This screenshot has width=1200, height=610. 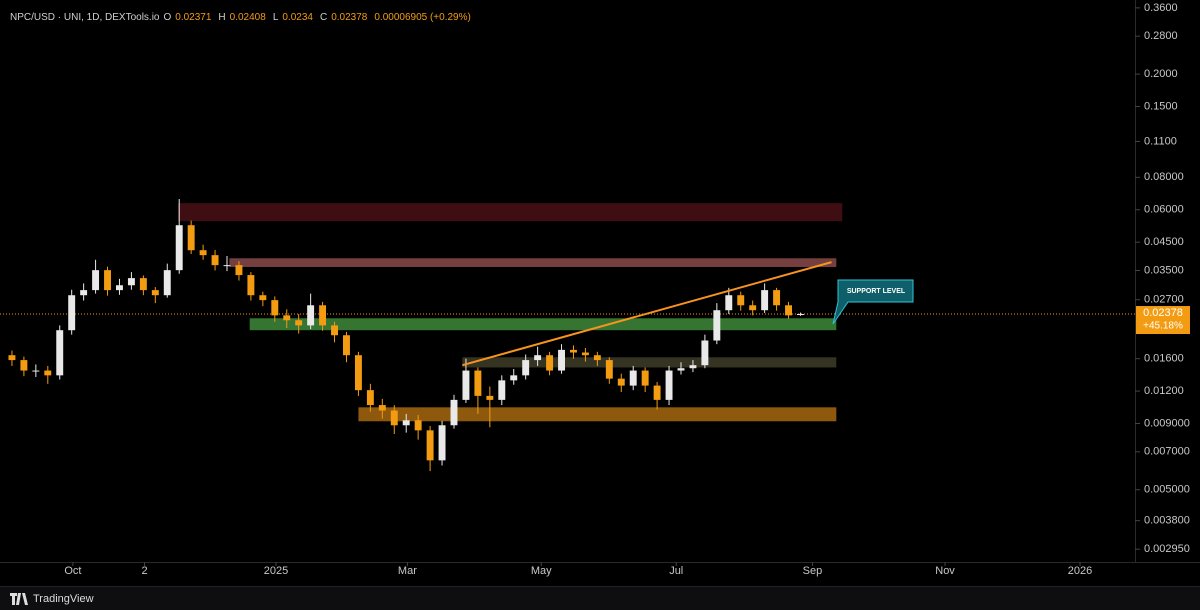 I want to click on x-tick-label: May, so click(x=541, y=571).